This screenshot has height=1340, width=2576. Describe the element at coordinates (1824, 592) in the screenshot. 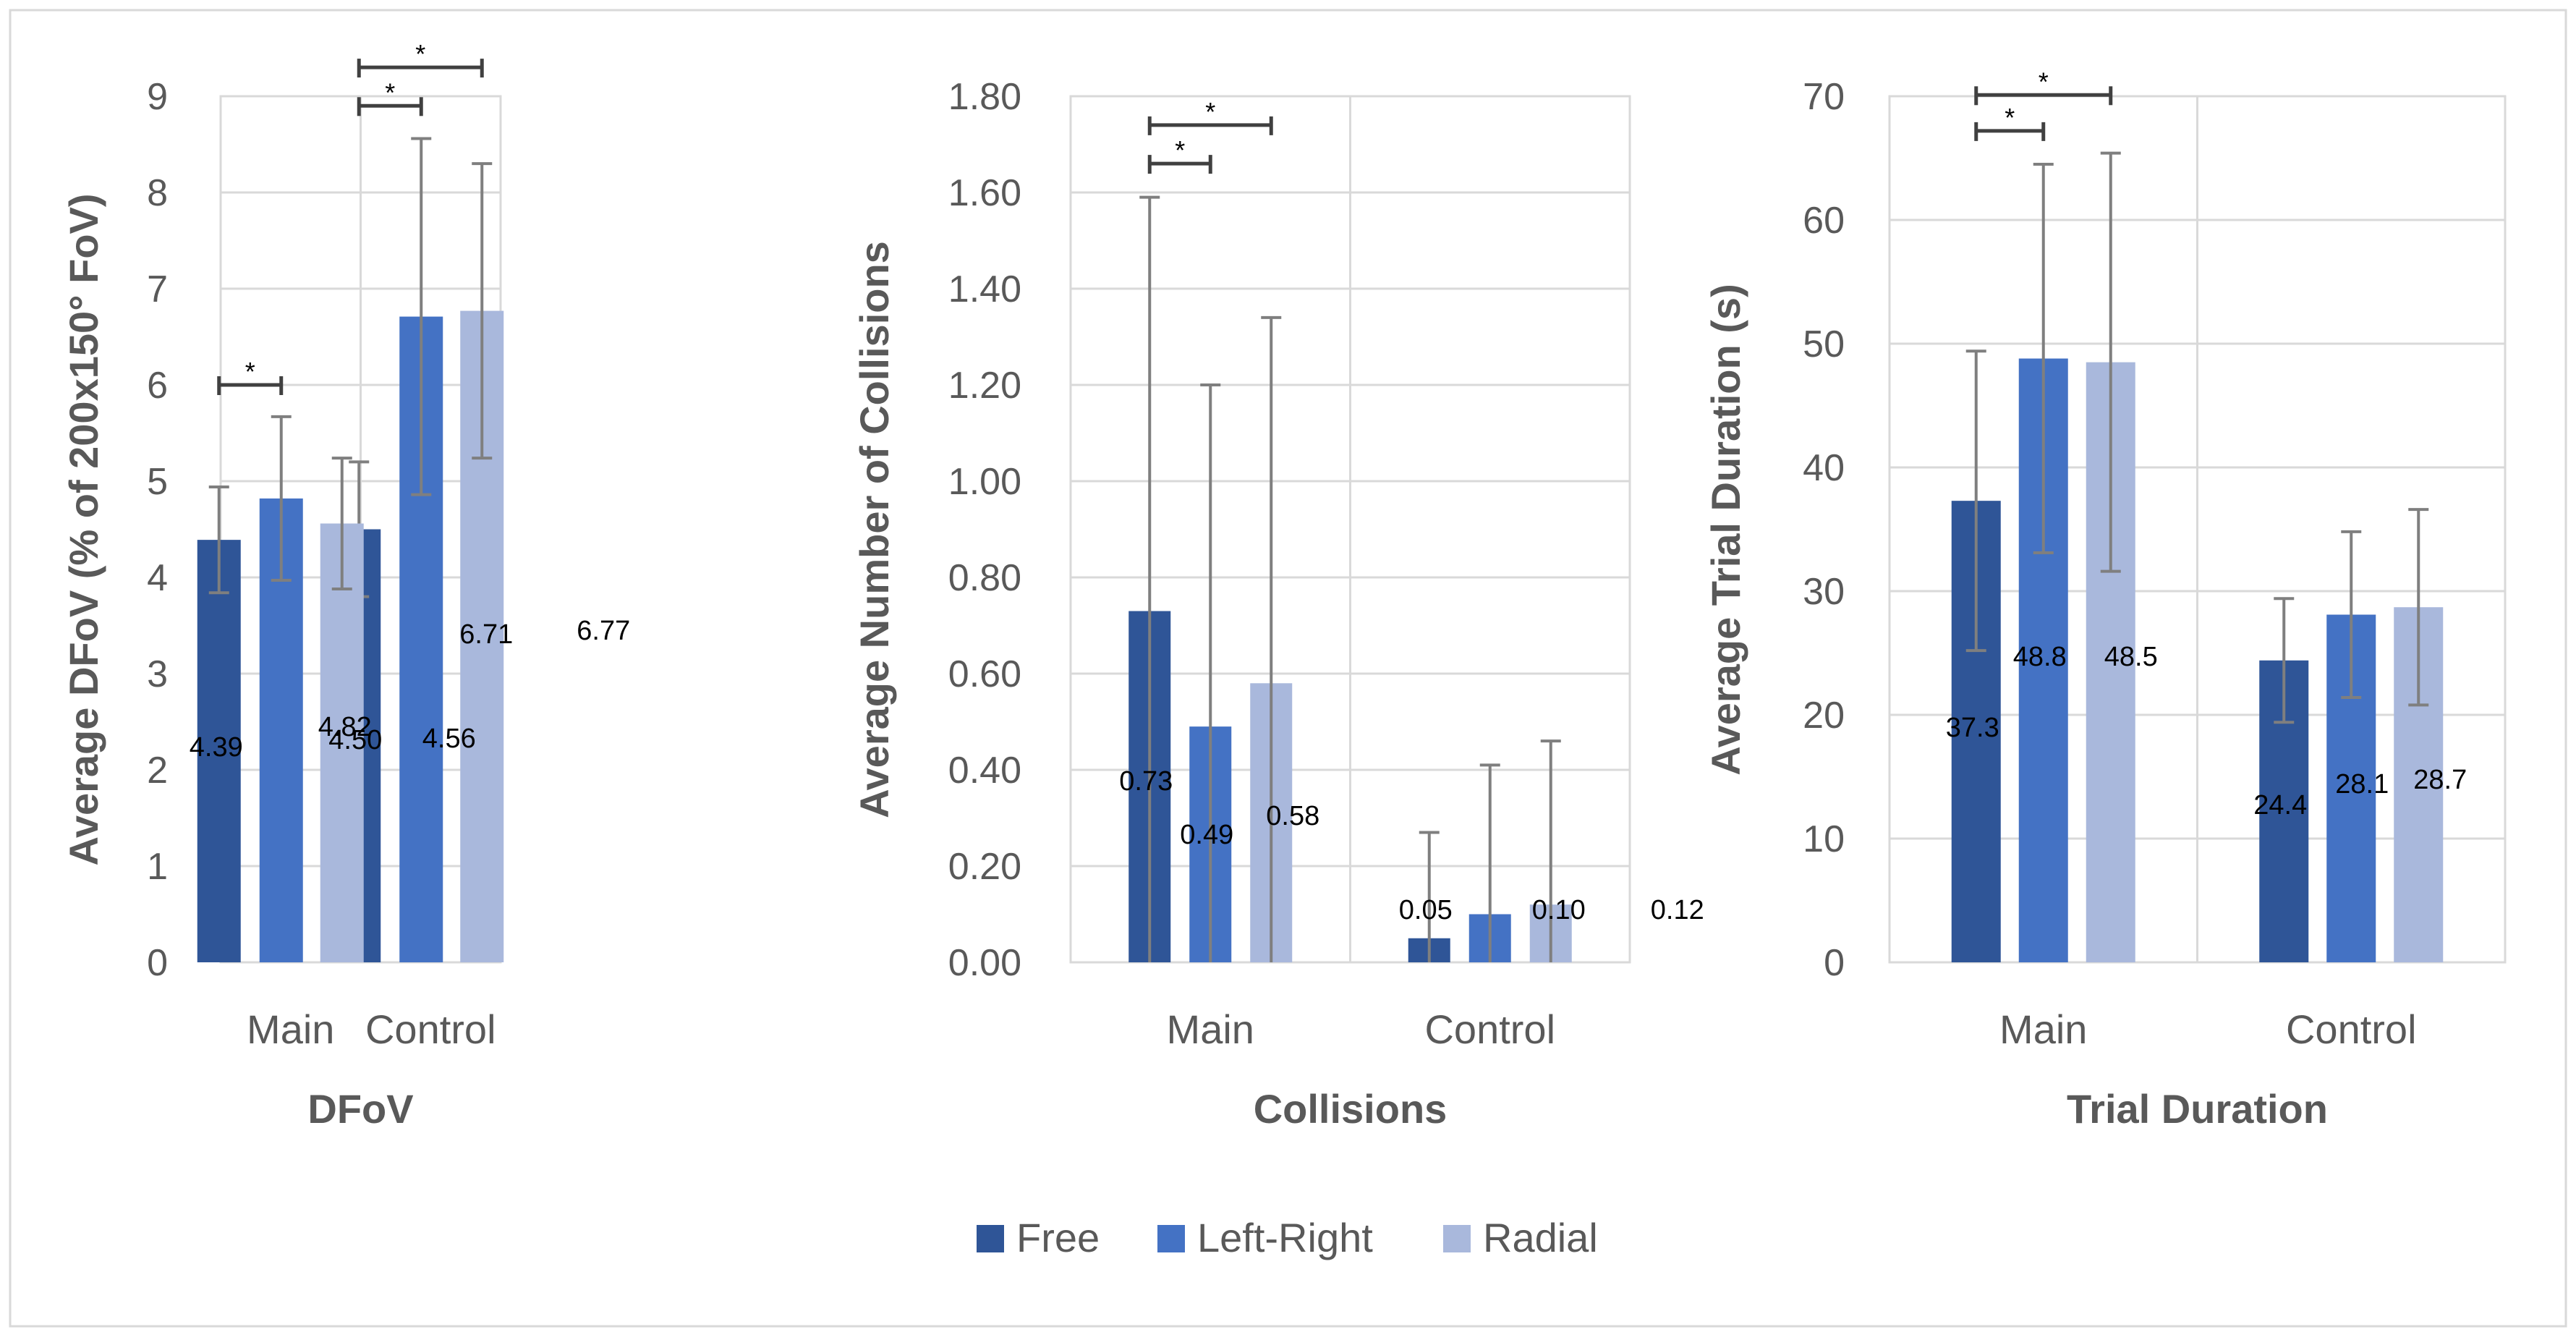

I see `y-tick-label: 30` at that location.